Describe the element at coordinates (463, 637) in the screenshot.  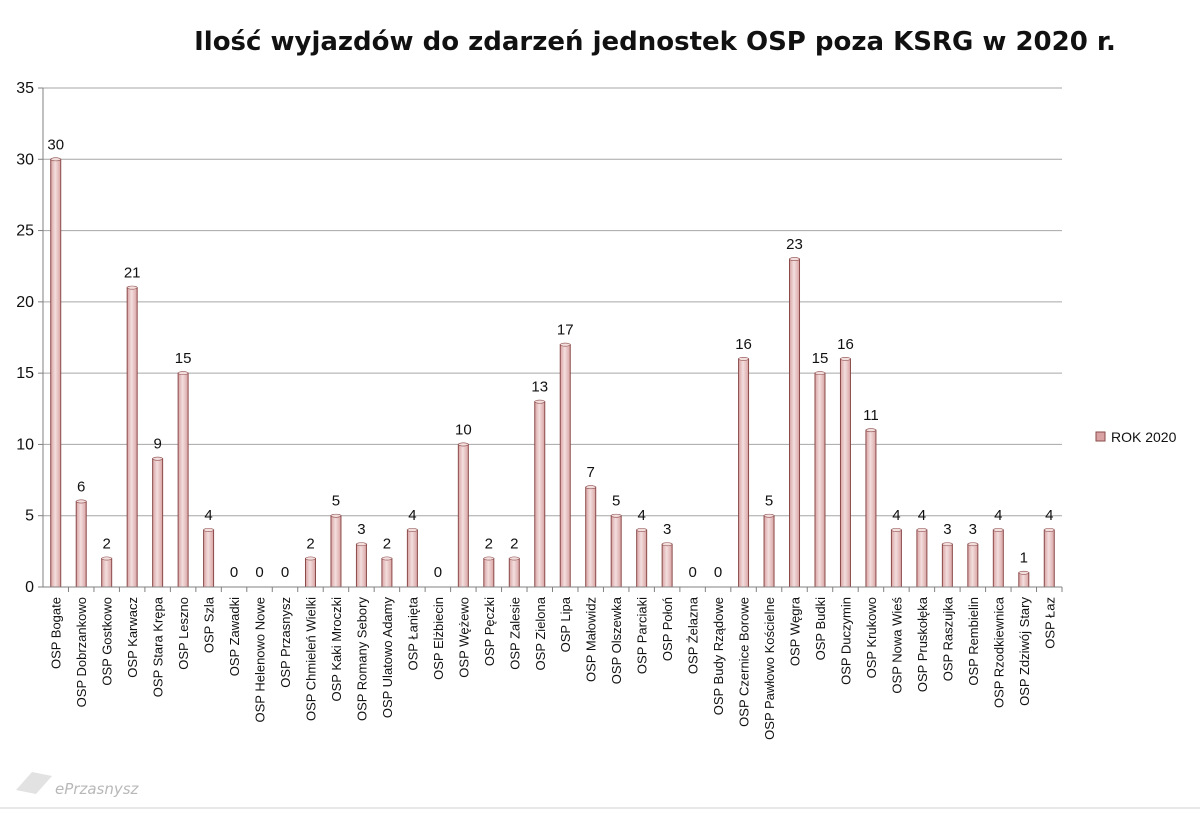
I see `x-tick-label: OSP Wężewo` at that location.